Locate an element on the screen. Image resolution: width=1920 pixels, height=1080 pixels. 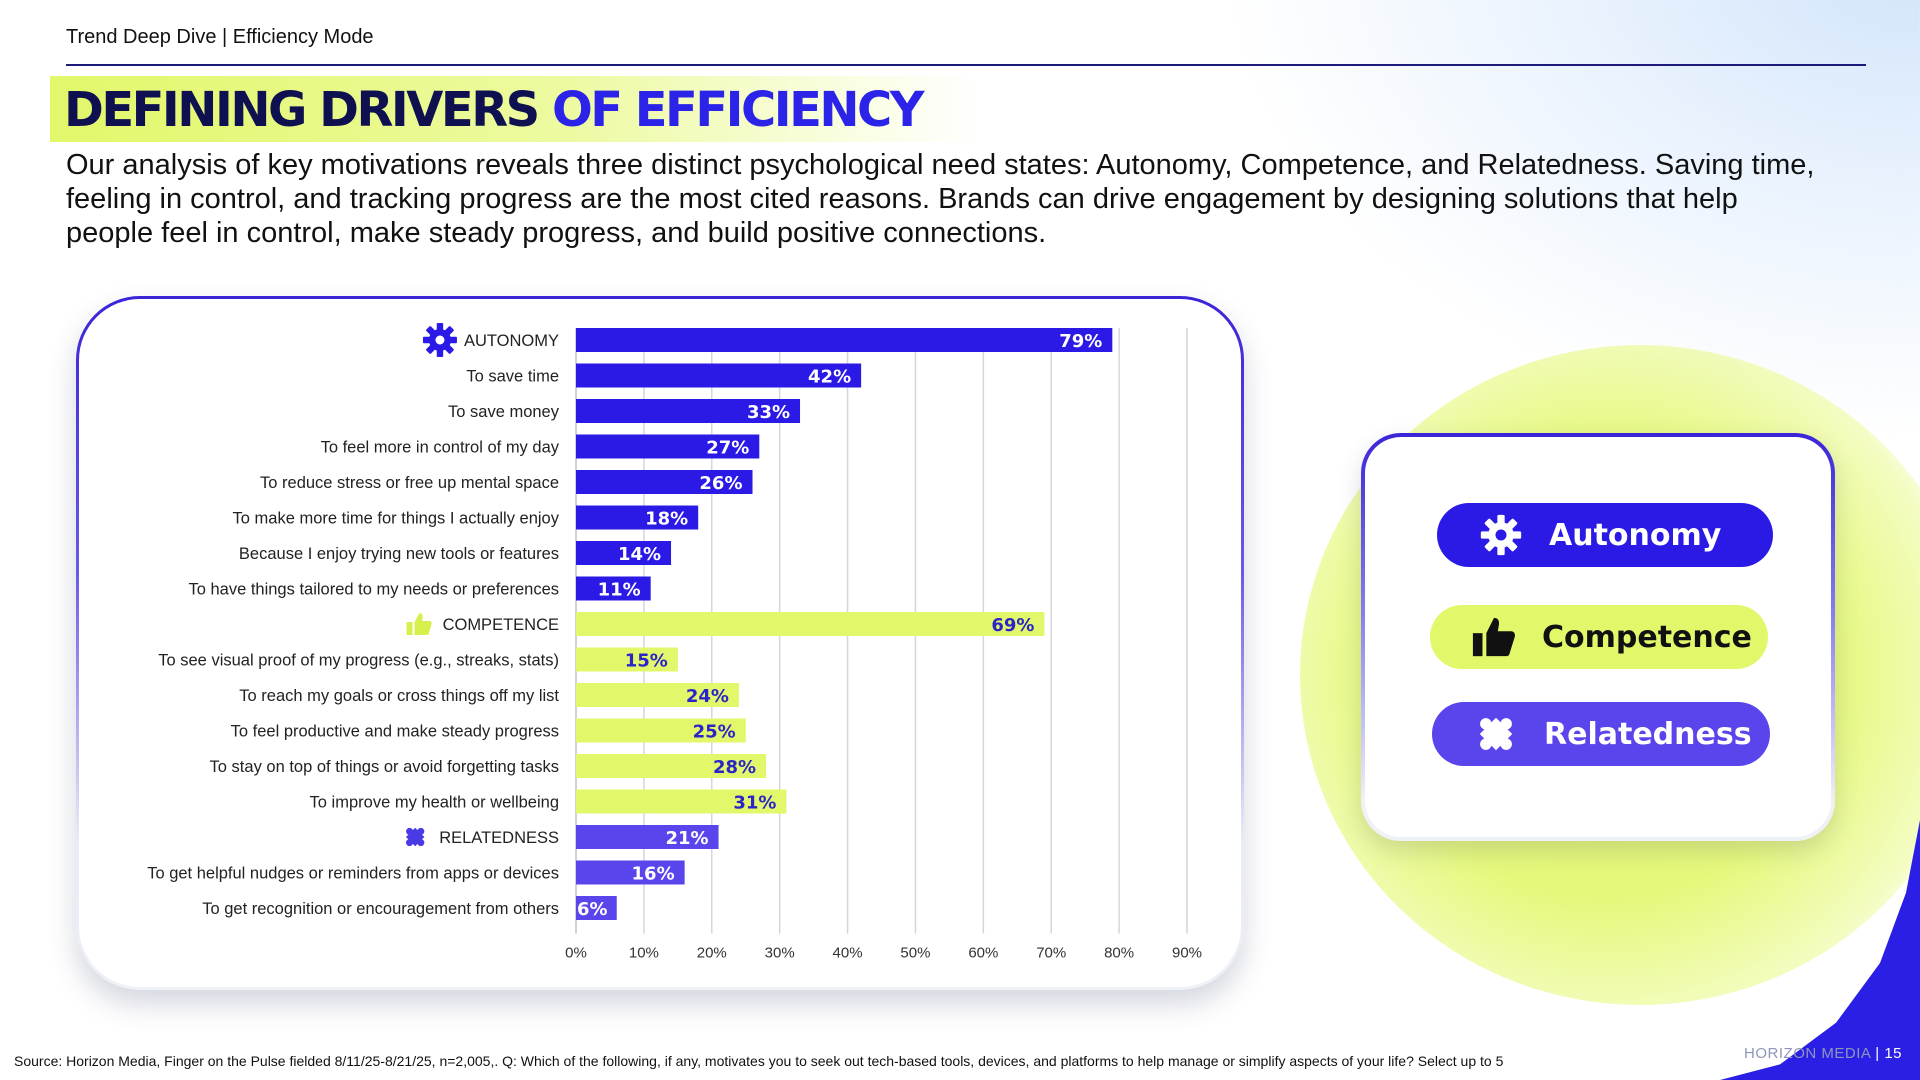
page-number: 15 is located at coordinates (1893, 1053).